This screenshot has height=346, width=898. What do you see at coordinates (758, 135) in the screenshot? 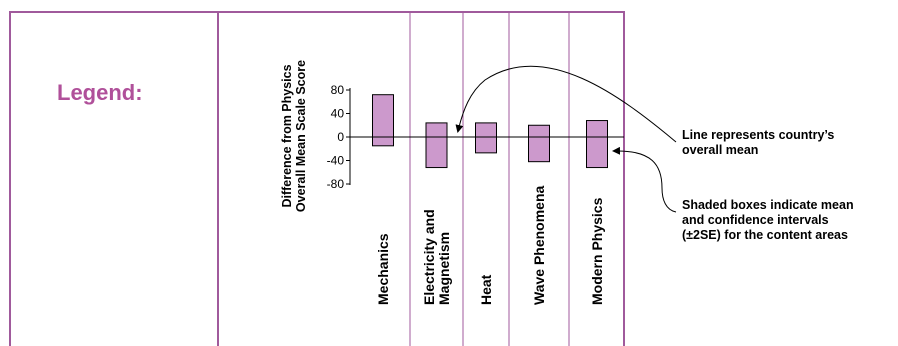
I see `line-annotation-text-1: Line represents country’s` at bounding box center [758, 135].